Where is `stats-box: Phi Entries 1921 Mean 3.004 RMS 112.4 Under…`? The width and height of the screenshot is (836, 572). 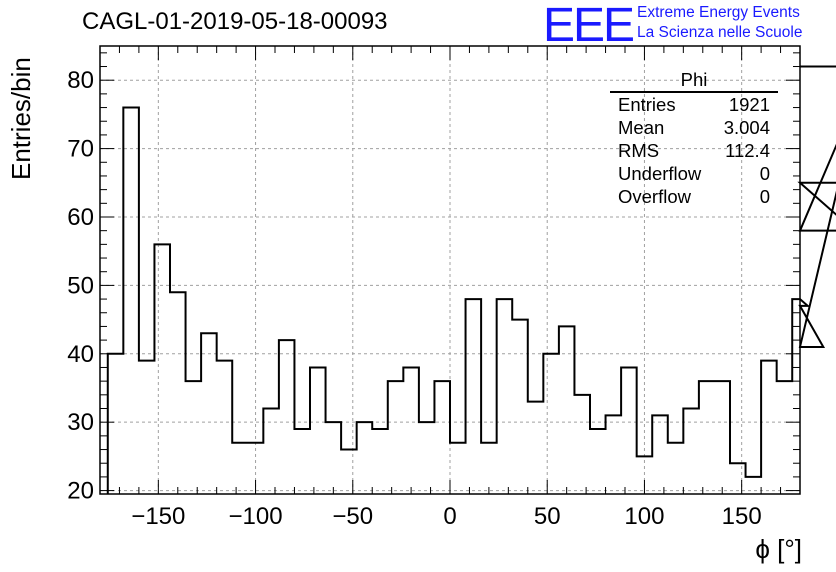
stats-box: Phi Entries 1921 Mean 3.004 RMS 112.4 Under… is located at coordinates (694, 139).